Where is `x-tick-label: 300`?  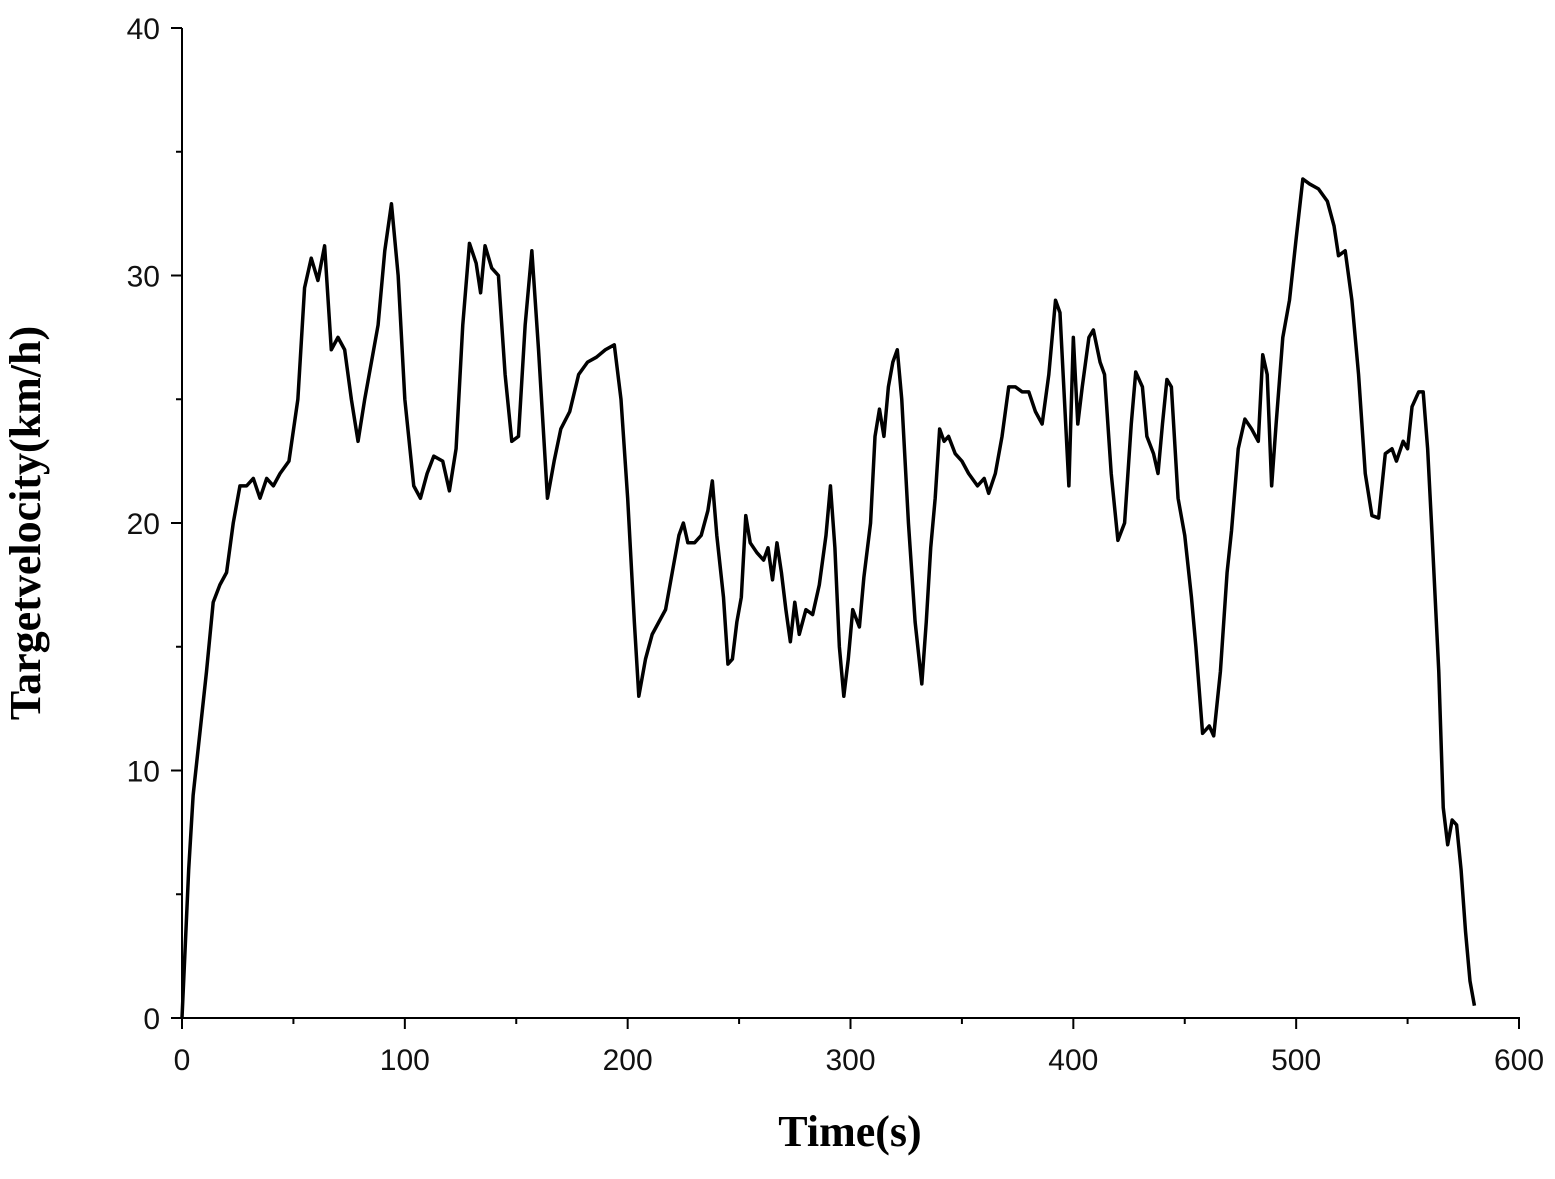 x-tick-label: 300 is located at coordinates (850, 1060).